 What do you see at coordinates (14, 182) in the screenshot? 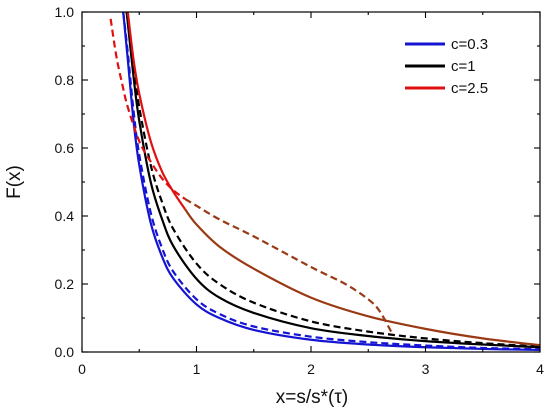
I see `y-axis-label: F(x)` at bounding box center [14, 182].